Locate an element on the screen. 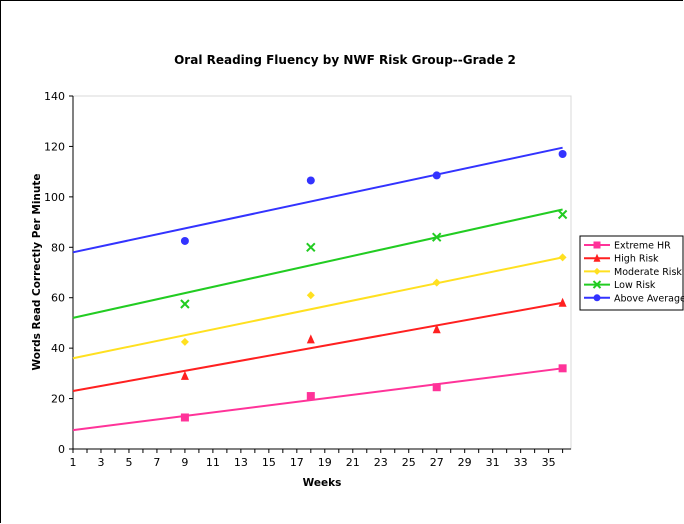 This screenshot has width=684, height=524. x-tick-label: 13 is located at coordinates (241, 462).